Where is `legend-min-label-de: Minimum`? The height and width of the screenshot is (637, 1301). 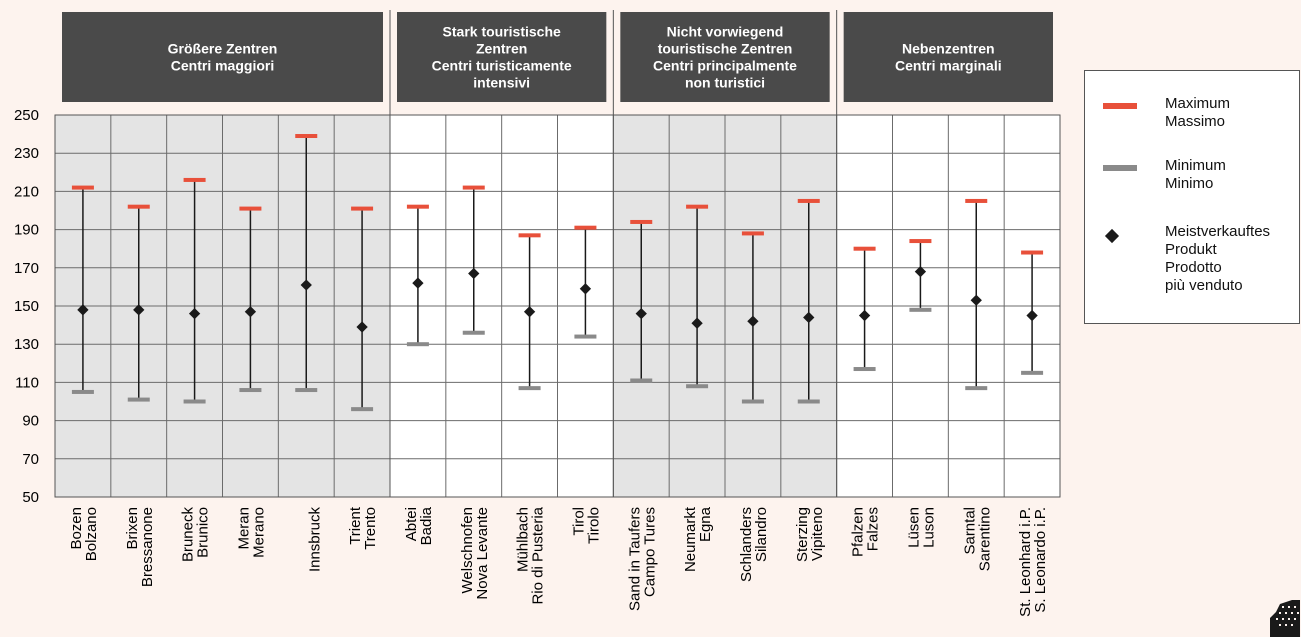 legend-min-label-de: Minimum is located at coordinates (1195, 165).